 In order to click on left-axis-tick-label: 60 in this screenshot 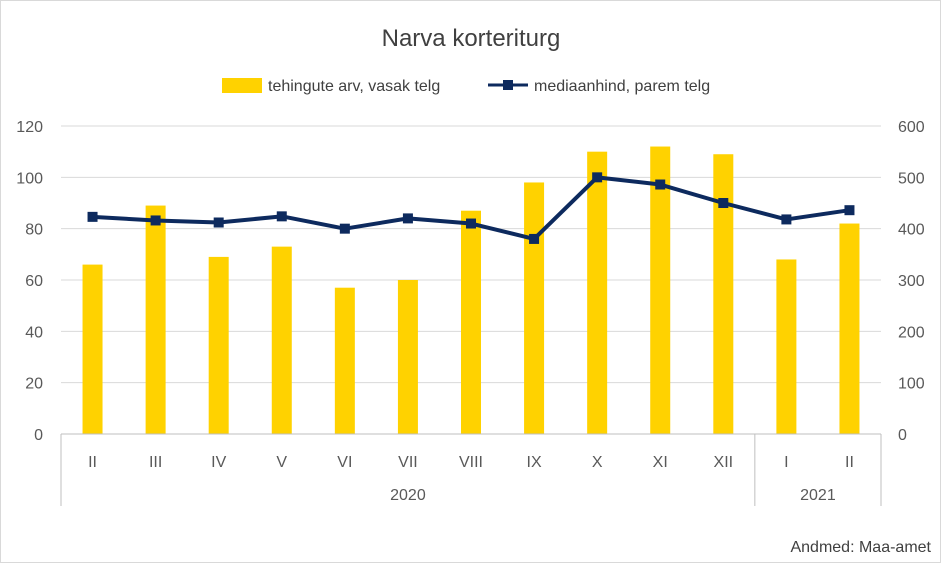, I will do `click(34, 281)`.